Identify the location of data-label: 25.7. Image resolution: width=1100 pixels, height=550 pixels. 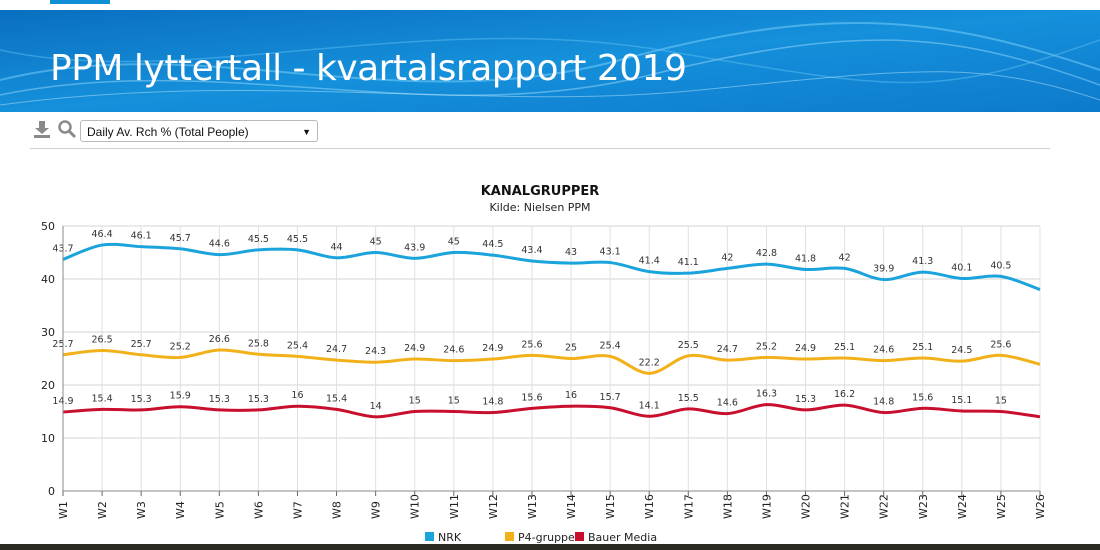
(141, 344).